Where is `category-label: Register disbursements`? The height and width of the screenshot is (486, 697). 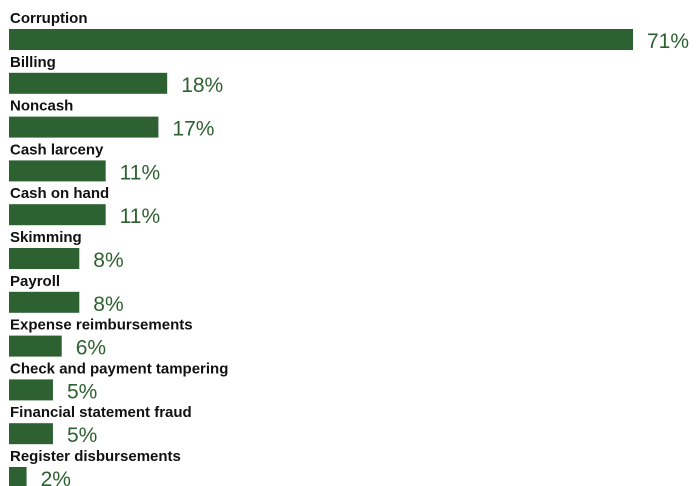 category-label: Register disbursements is located at coordinates (95, 456).